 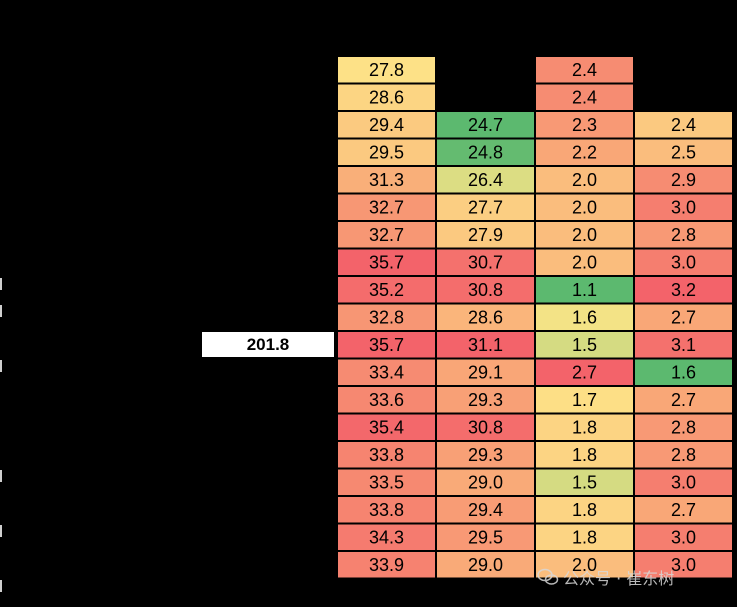 I want to click on cell-value-label: 1.7, so click(x=584, y=400).